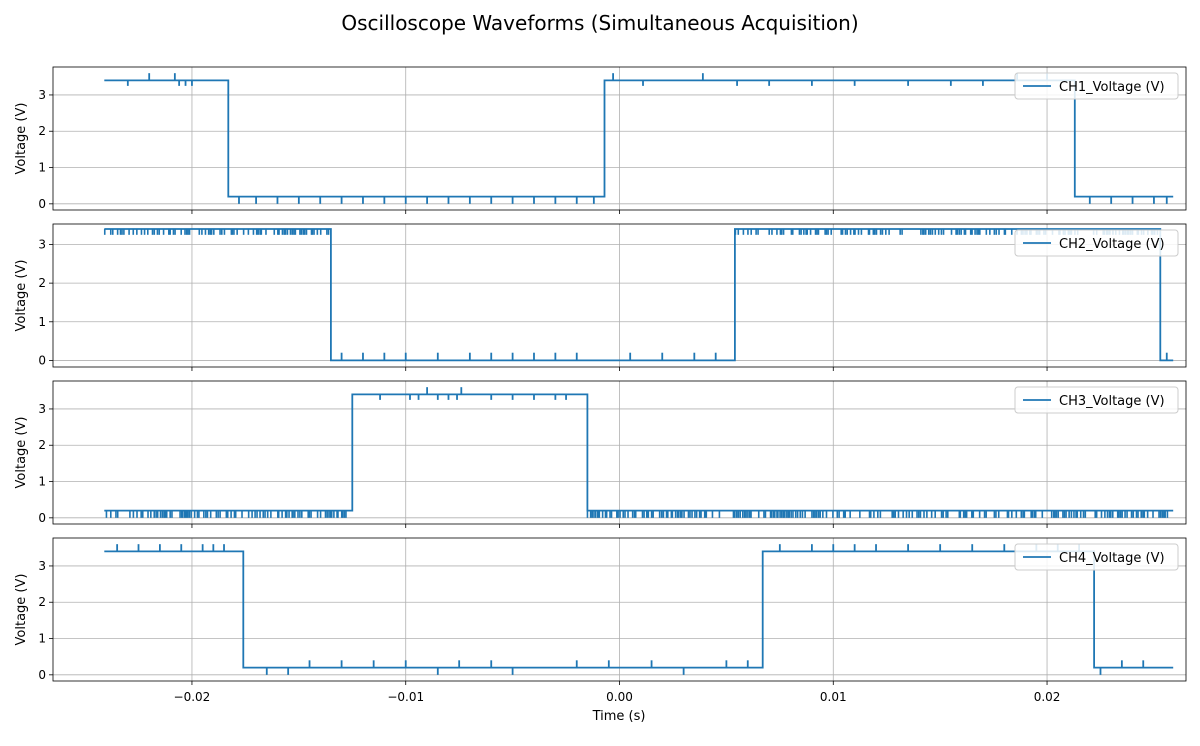 The image size is (1200, 746). What do you see at coordinates (1112, 401) in the screenshot?
I see `legend-label: CH3_Voltage (V)` at bounding box center [1112, 401].